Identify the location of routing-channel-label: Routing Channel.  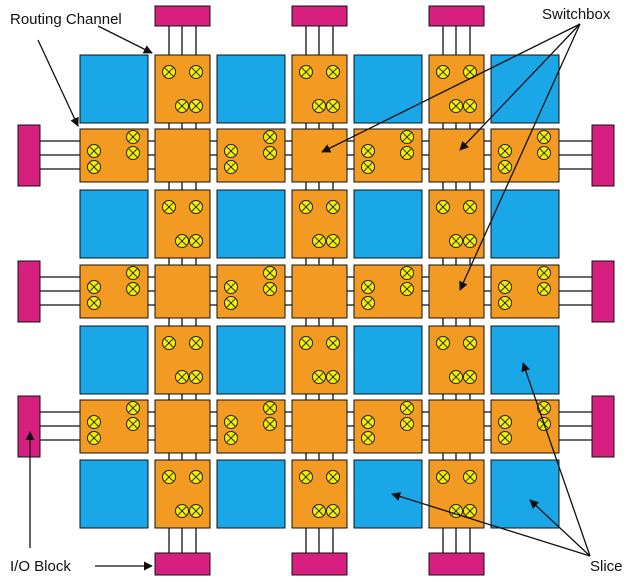
(66, 19).